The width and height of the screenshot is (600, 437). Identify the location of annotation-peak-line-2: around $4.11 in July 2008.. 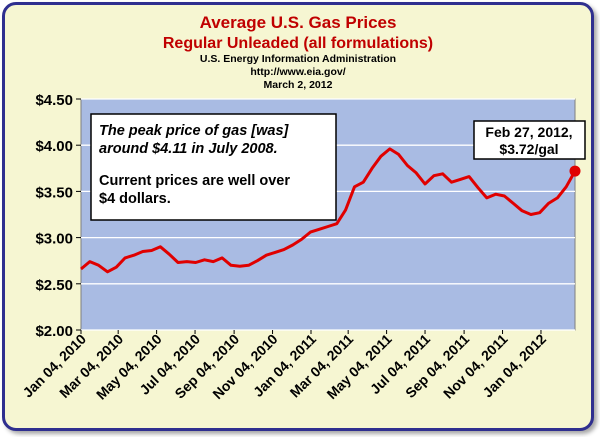
(188, 149).